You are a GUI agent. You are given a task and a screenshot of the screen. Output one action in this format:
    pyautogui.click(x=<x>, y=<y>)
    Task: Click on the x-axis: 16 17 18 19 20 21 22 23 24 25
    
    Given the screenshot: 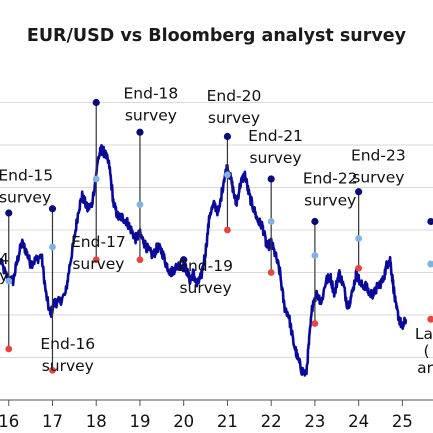 What is the action you would take?
    pyautogui.click(x=216, y=415)
    